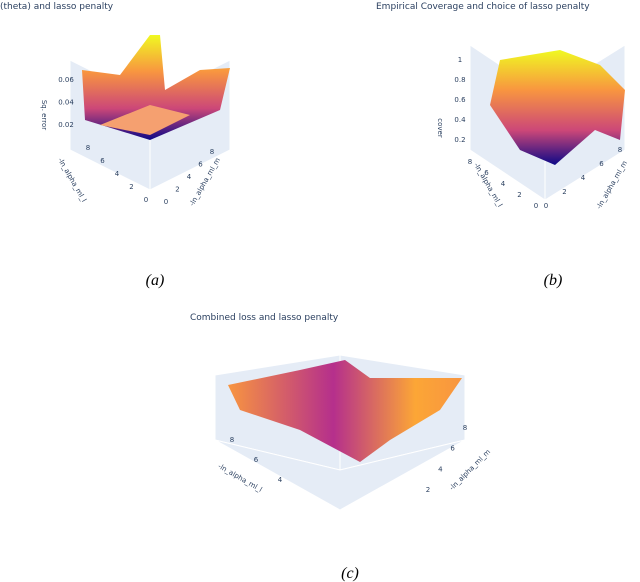  What do you see at coordinates (44, 115) in the screenshot?
I see `z-axis-label: Sq. error` at bounding box center [44, 115].